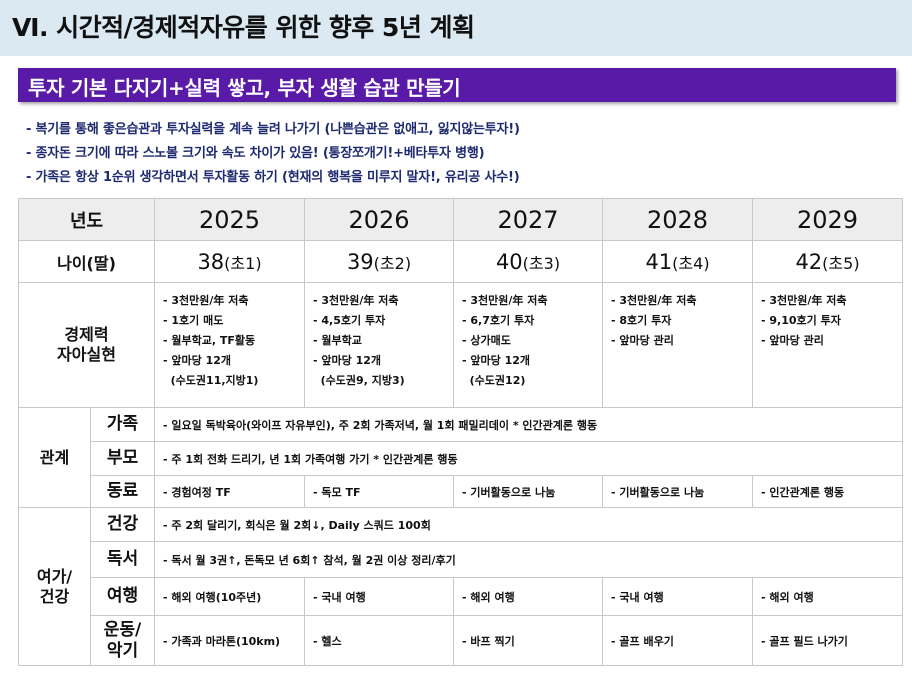  What do you see at coordinates (122, 524) in the screenshot?
I see `health-label: 건강` at bounding box center [122, 524].